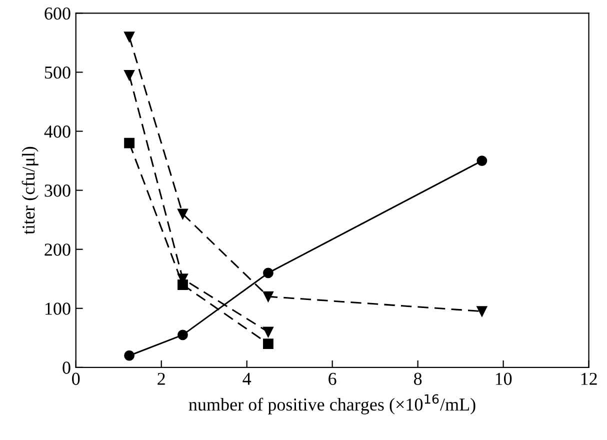  What do you see at coordinates (76, 378) in the screenshot?
I see `x-tick-label: 0` at bounding box center [76, 378].